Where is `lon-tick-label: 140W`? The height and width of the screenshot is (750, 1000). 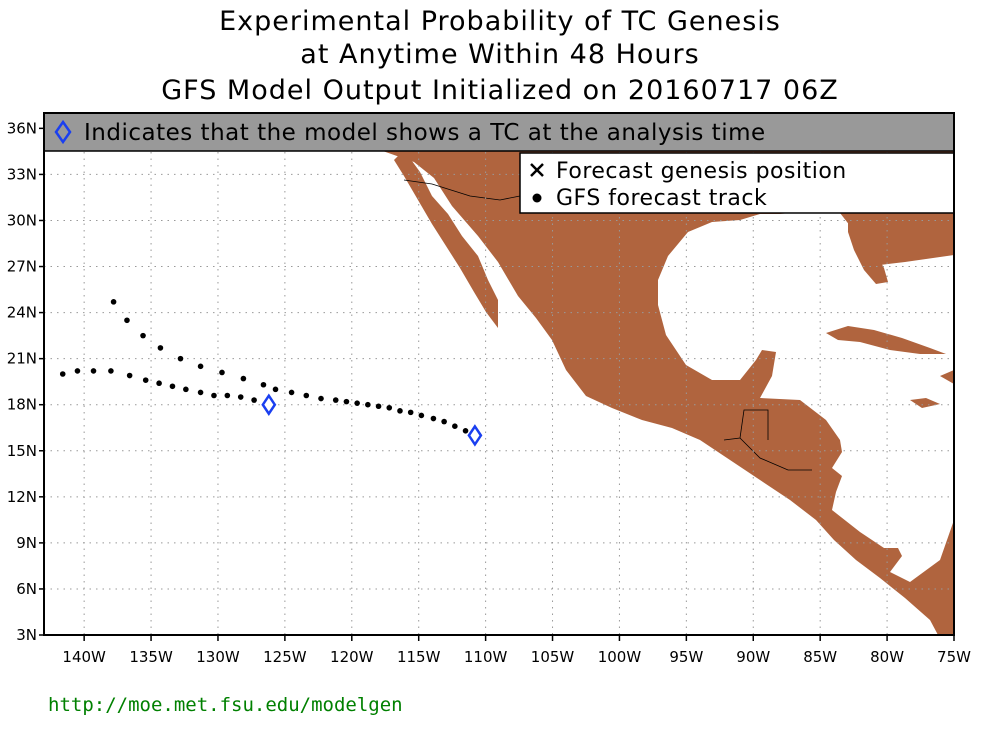
lon-tick-label: 140W is located at coordinates (84, 657).